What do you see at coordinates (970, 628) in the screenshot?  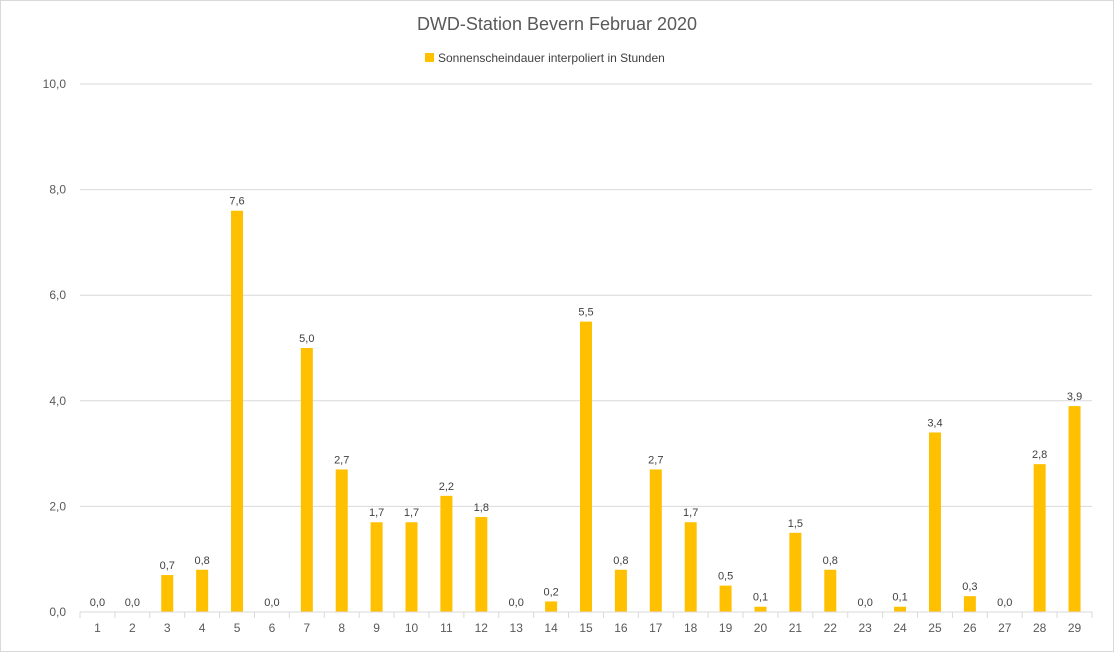 I see `x-tick-label: 26` at bounding box center [970, 628].